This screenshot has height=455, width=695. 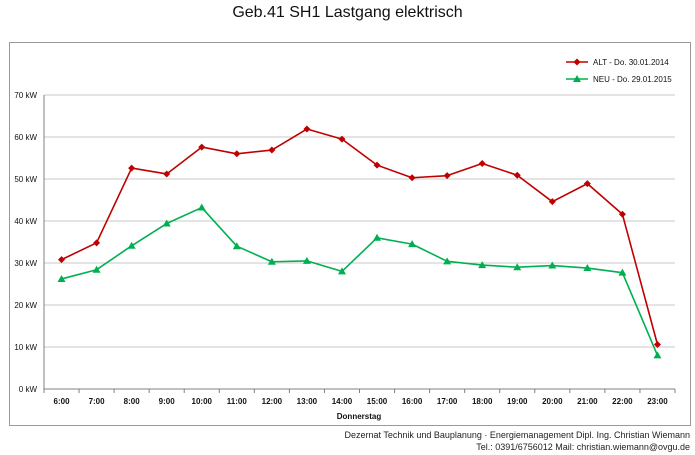 What do you see at coordinates (25, 95) in the screenshot?
I see `y-tick-label: 70 kW` at bounding box center [25, 95].